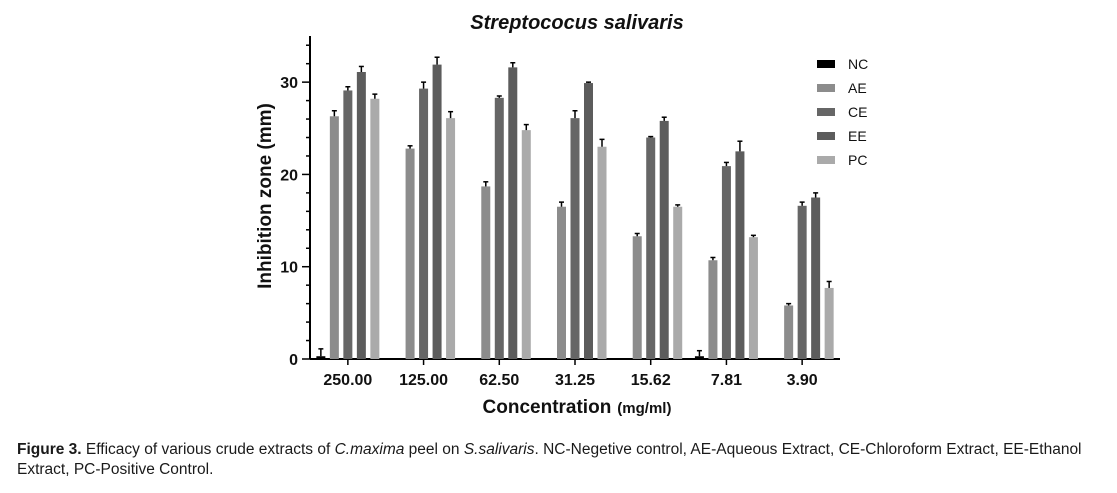  Describe the element at coordinates (576, 23) in the screenshot. I see `chart-title: Streptococus salivaris` at that location.